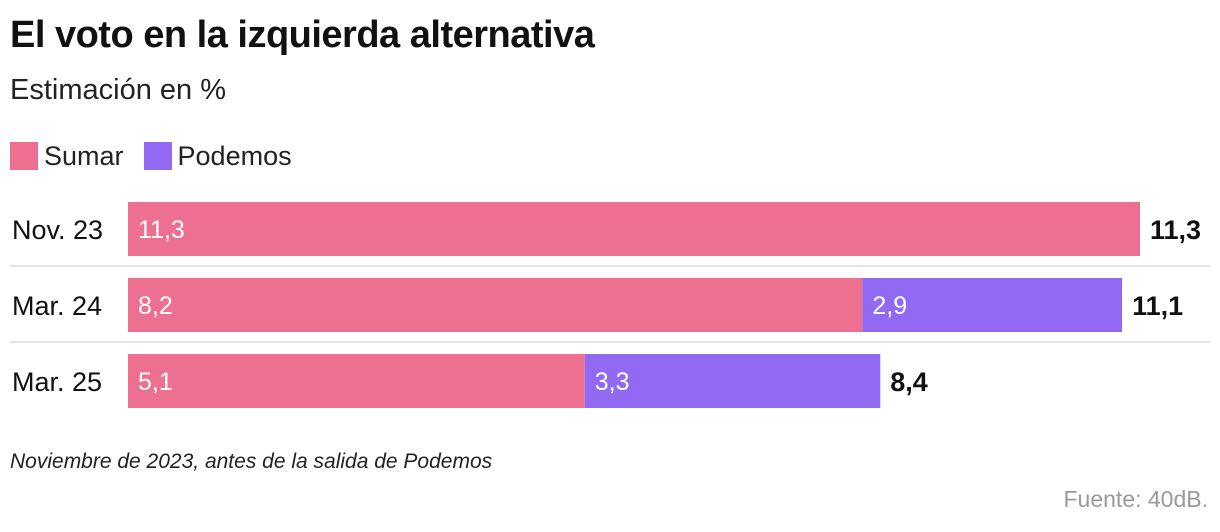 The image size is (1220, 532). I want to click on legend-item-sumar: Sumar, so click(67, 156).